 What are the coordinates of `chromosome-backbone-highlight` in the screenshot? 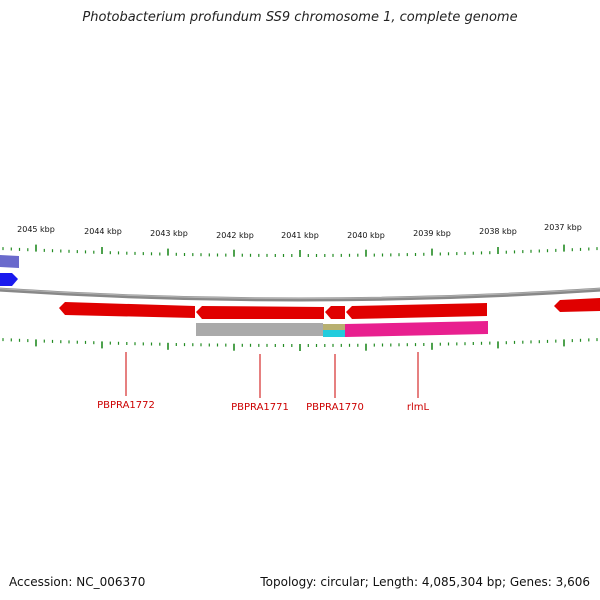 It's located at (300, 294).